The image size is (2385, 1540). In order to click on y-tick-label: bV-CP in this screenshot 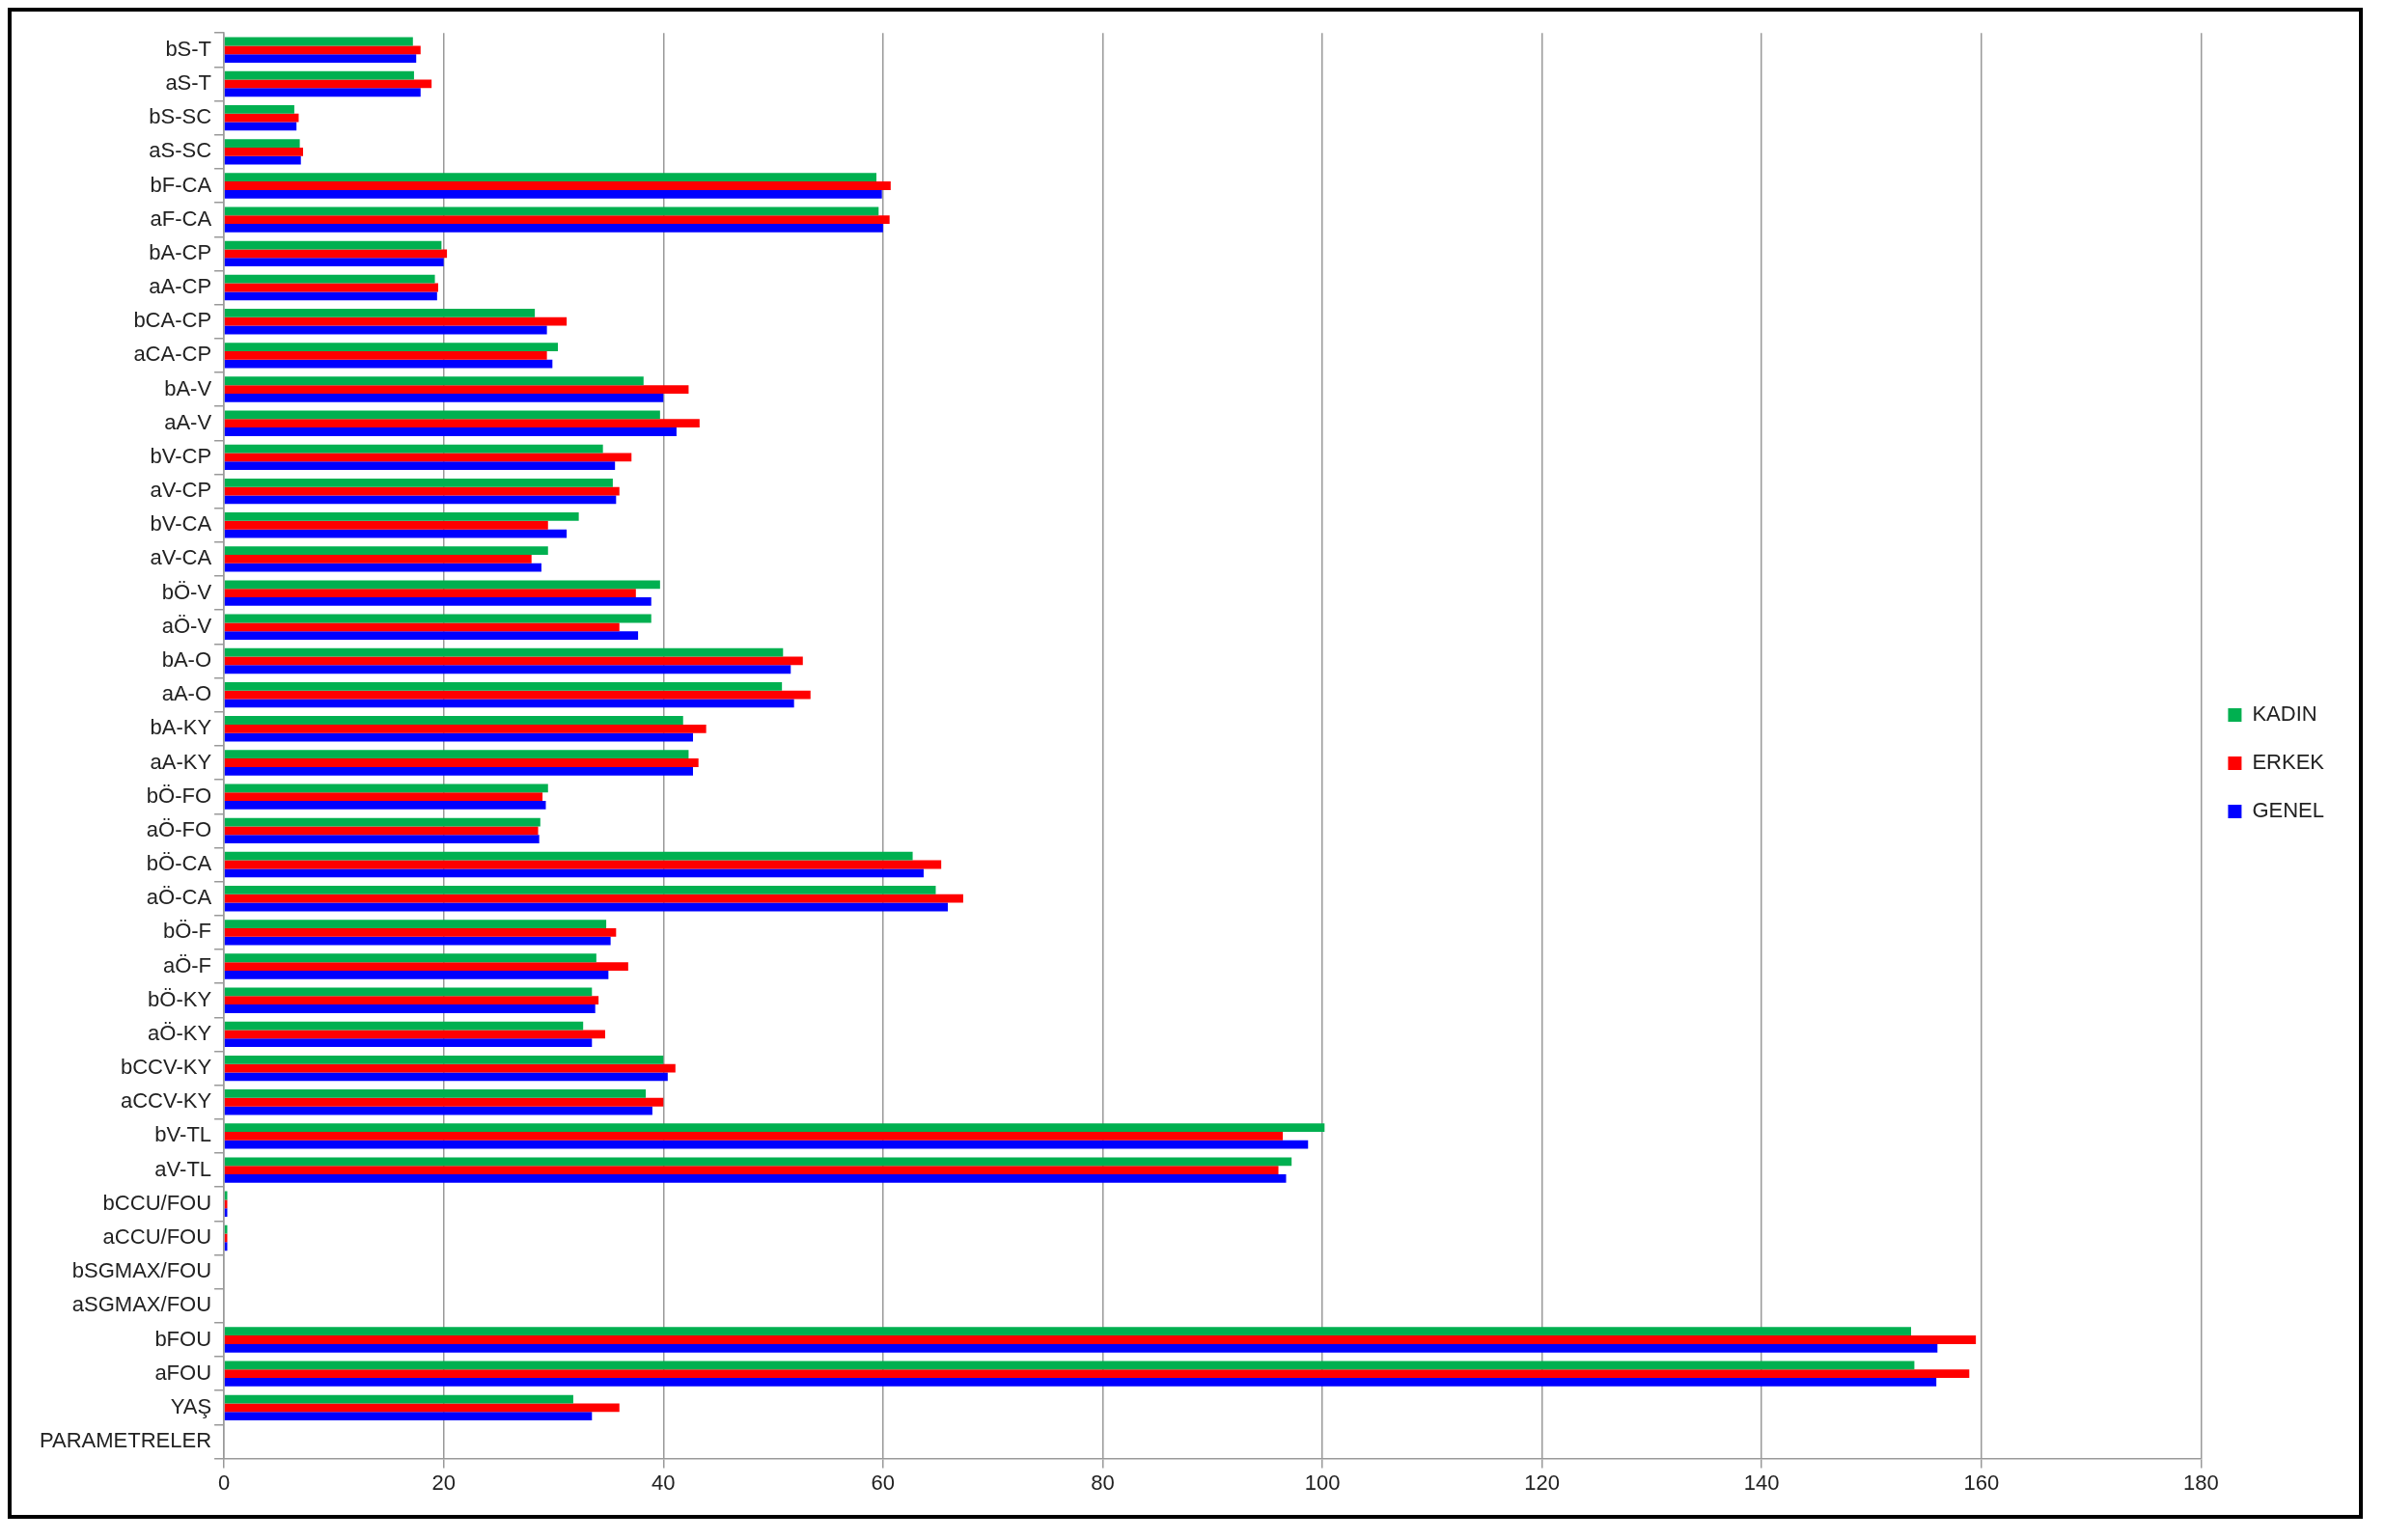, I will do `click(181, 455)`.